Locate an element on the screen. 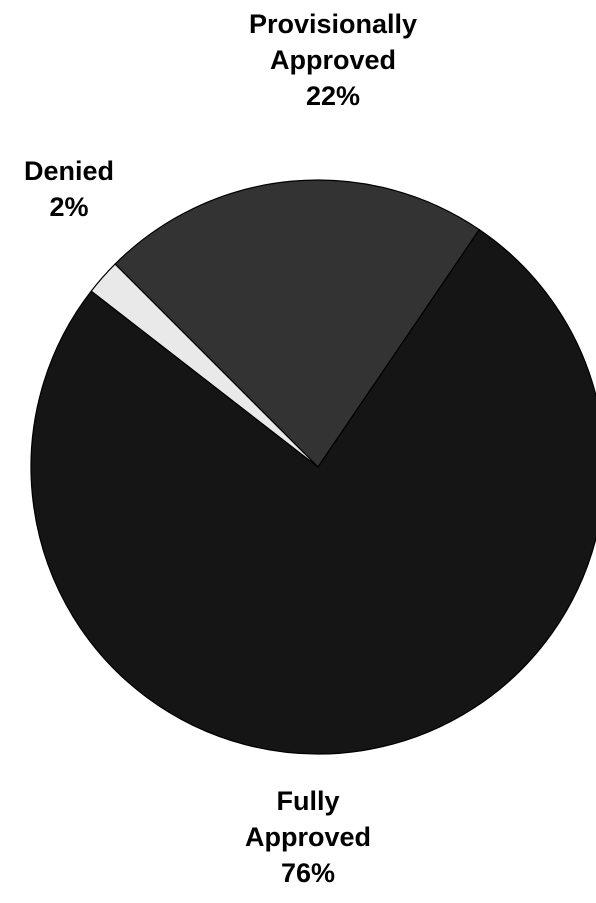 This screenshot has width=596, height=903. slice-percent: 76% is located at coordinates (308, 873).